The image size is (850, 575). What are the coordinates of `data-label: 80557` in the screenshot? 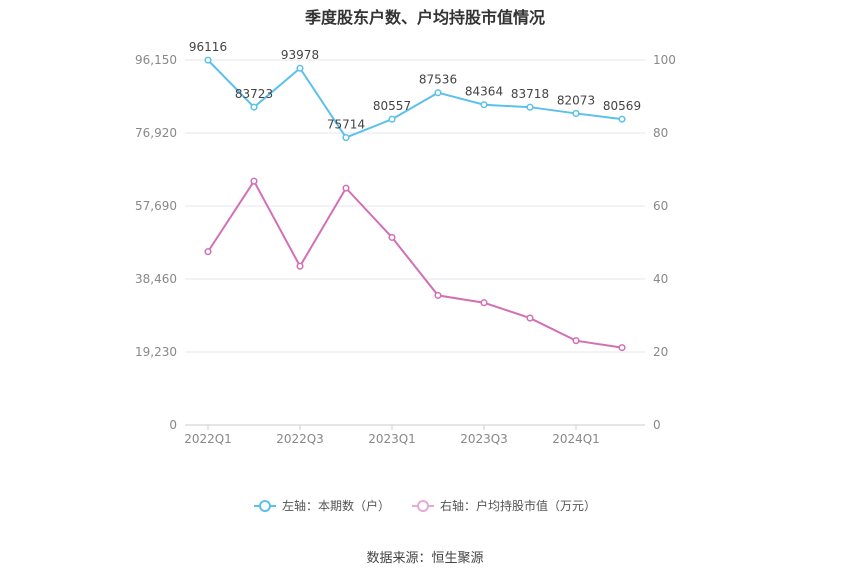 It's located at (392, 106).